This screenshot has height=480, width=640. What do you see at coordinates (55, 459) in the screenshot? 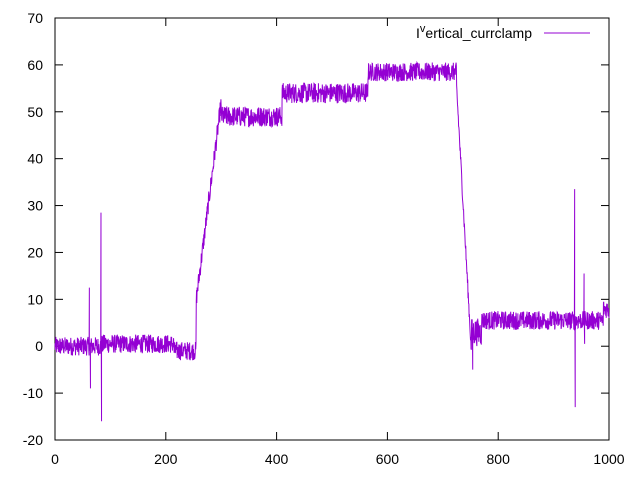
I see `x-tick-label: 0` at bounding box center [55, 459].